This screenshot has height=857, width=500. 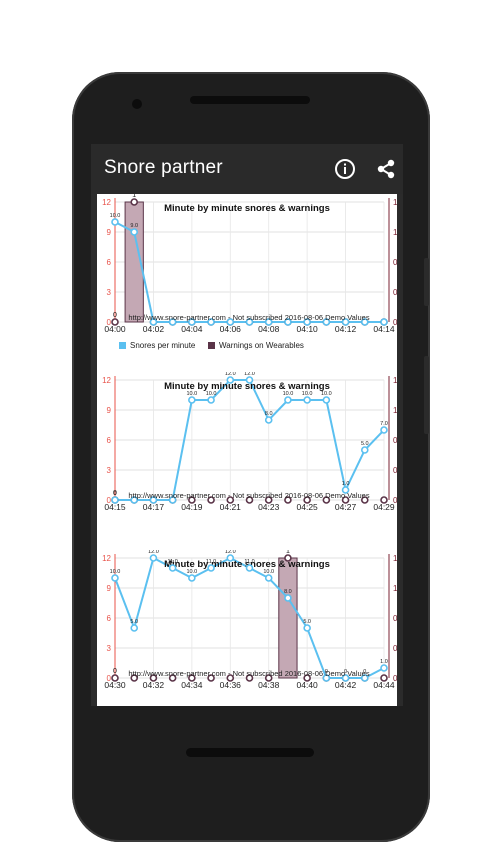 What do you see at coordinates (384, 685) in the screenshot?
I see `x-tick-label: 04:44` at bounding box center [384, 685].